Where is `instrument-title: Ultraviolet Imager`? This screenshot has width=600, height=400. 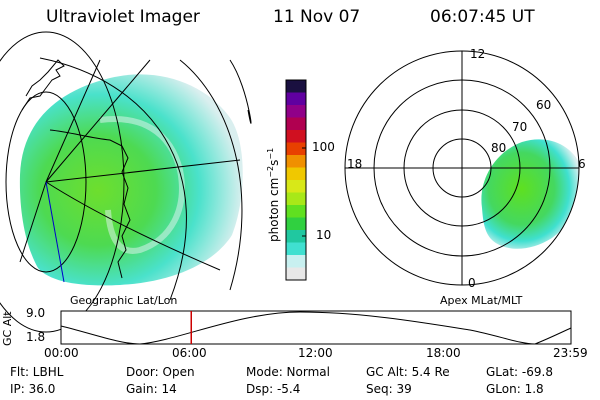 instrument-title: Ultraviolet Imager is located at coordinates (123, 17).